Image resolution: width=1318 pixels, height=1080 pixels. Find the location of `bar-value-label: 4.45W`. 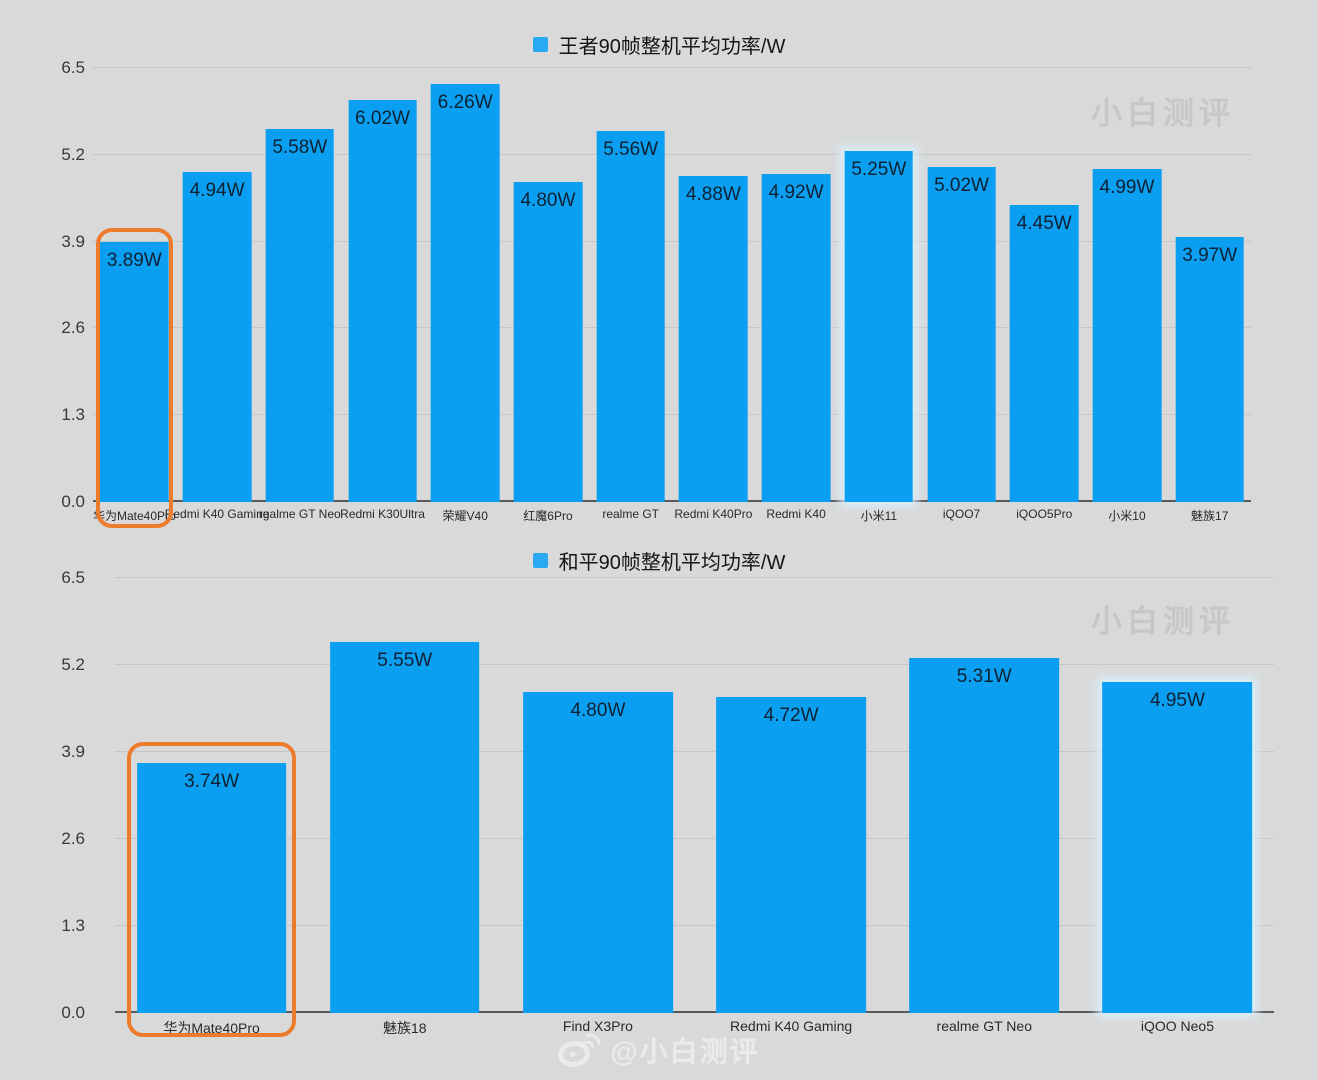

bar-value-label: 4.45W is located at coordinates (1044, 223).